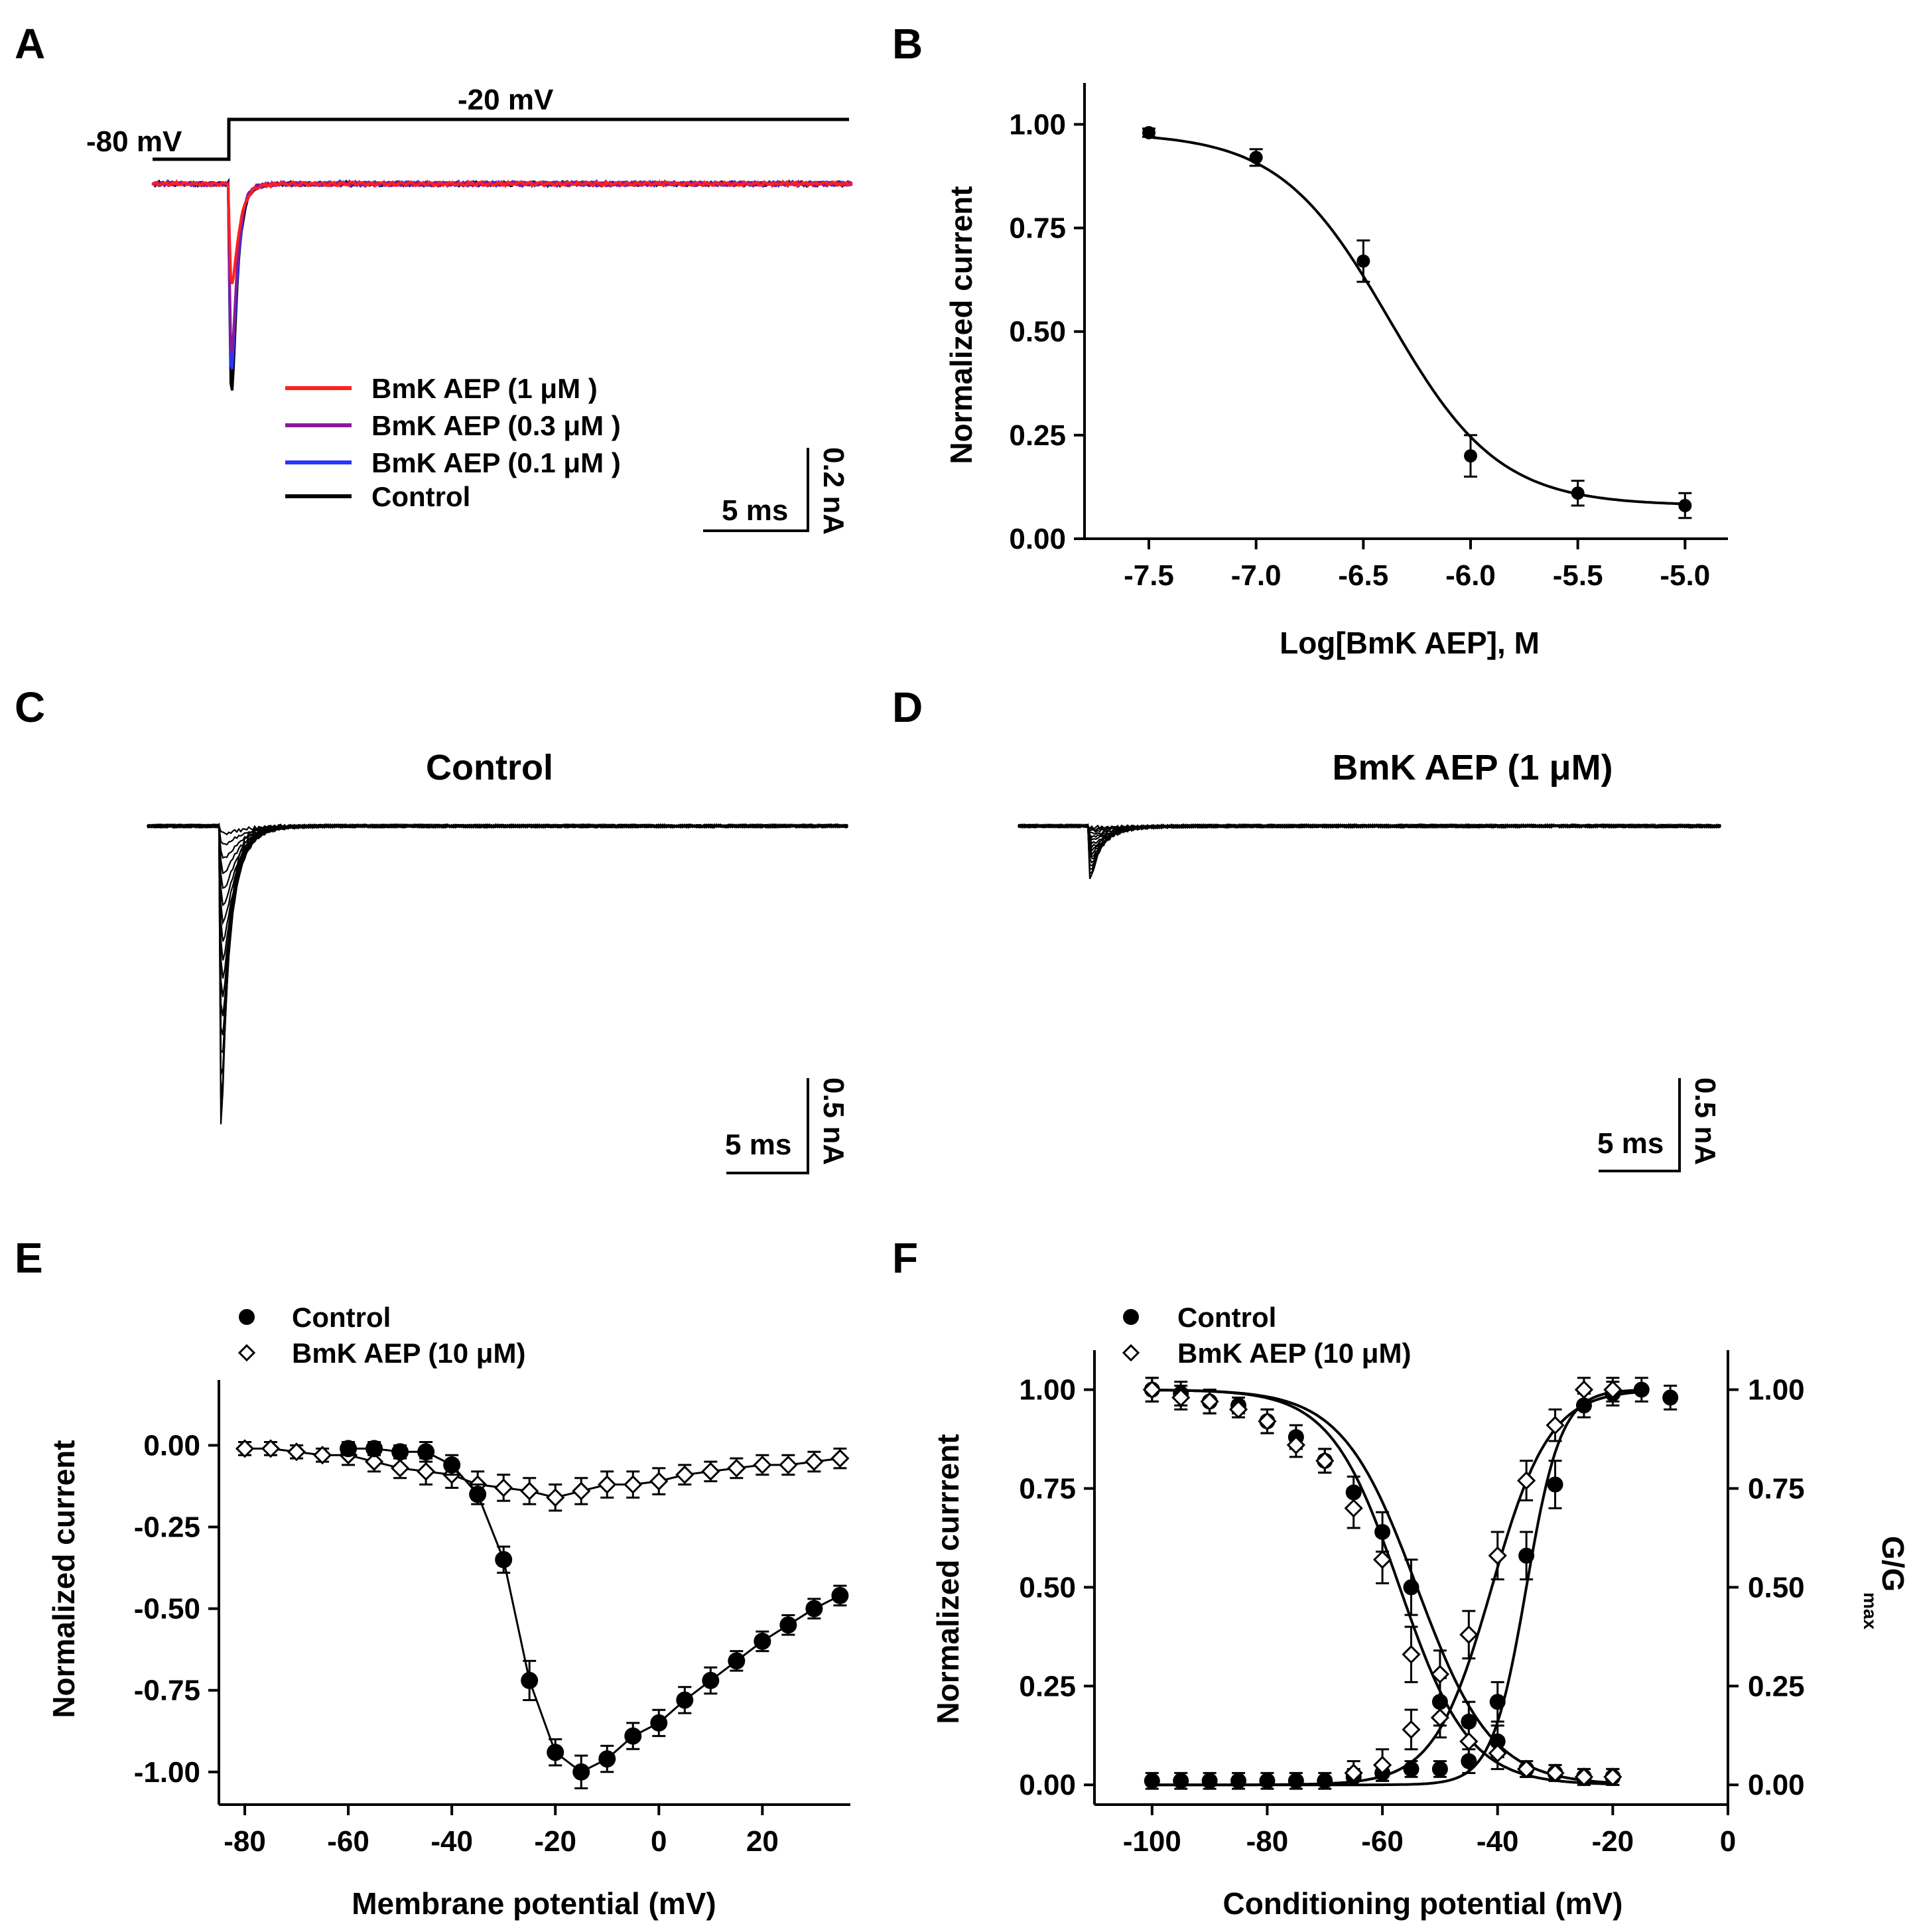 Image resolution: width=1913 pixels, height=1932 pixels. I want to click on panel-e-xtick-label: 20, so click(762, 1841).